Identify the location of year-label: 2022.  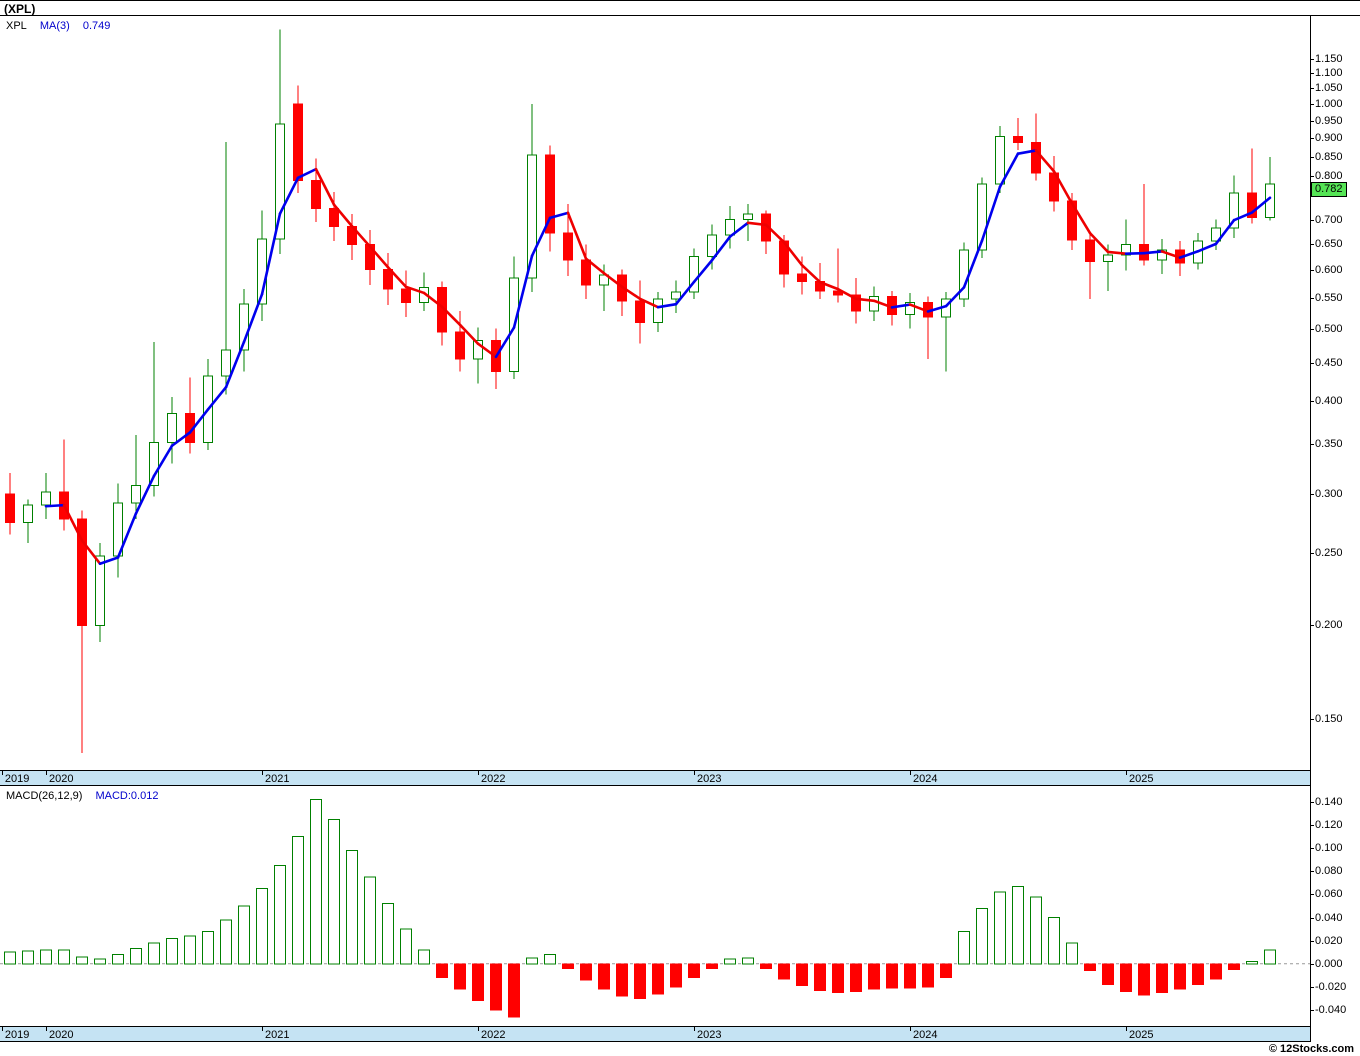
(493, 779).